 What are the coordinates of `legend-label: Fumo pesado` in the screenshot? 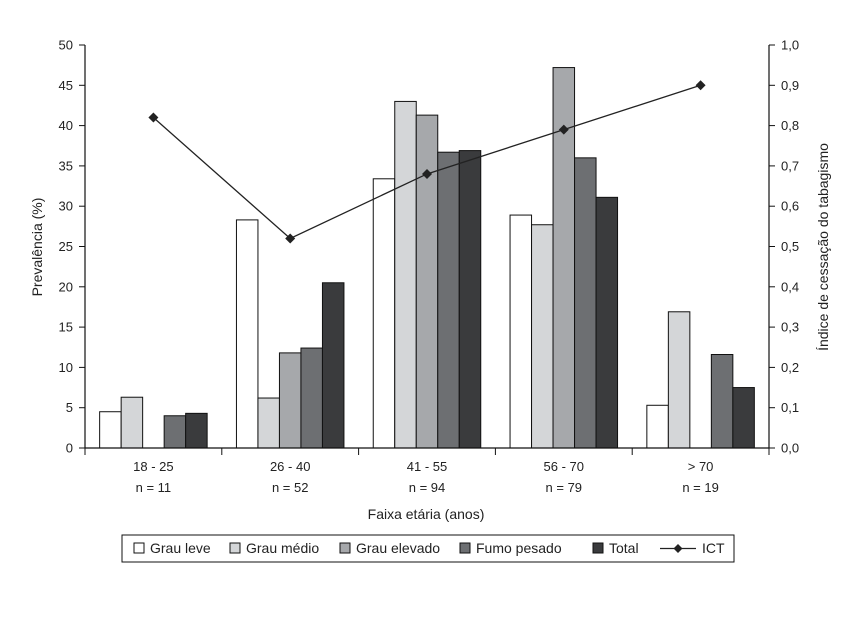 It's located at (519, 548).